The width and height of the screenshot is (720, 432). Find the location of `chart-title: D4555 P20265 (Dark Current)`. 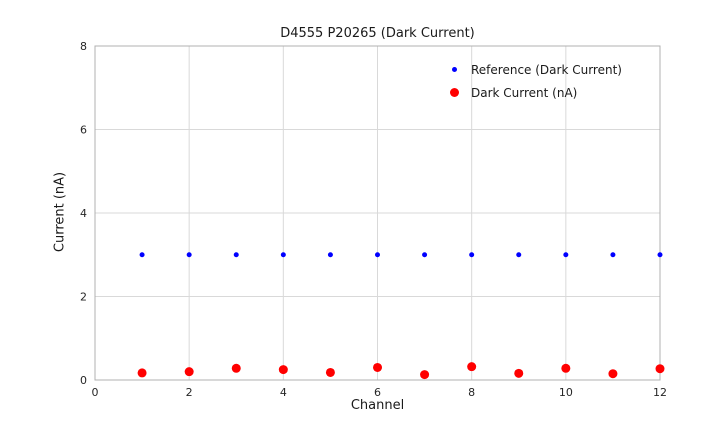

chart-title: D4555 P20265 (Dark Current) is located at coordinates (377, 33).